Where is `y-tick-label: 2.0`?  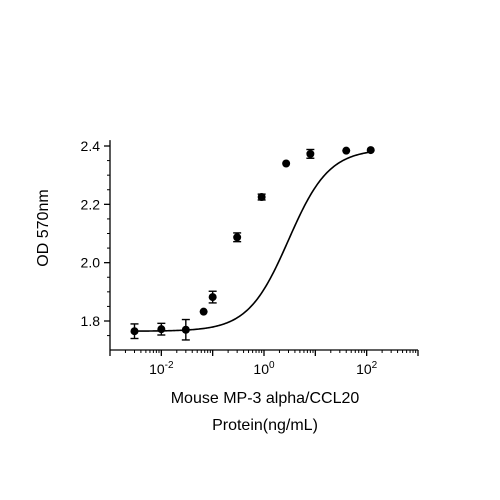
y-tick-label: 2.0 is located at coordinates (91, 263).